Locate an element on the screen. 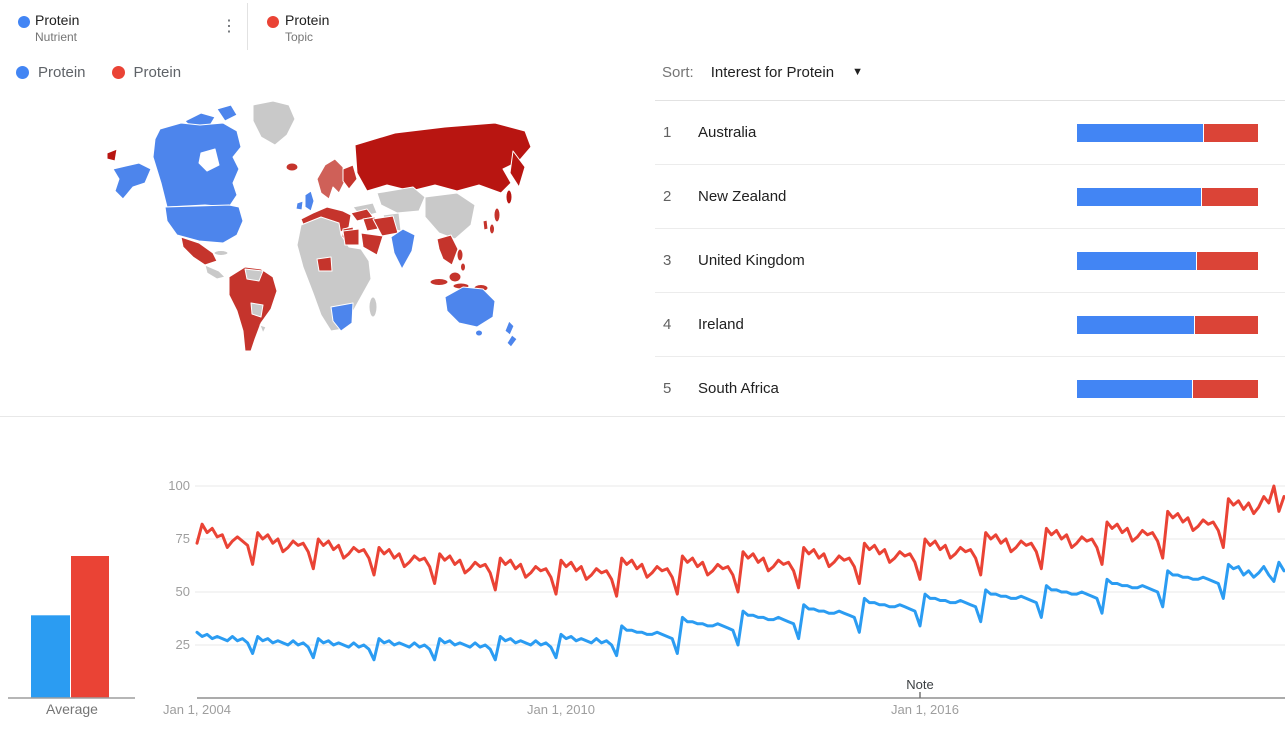  term-chip-nutrient: Protein Nutrient ⋮ is located at coordinates (124, 27).